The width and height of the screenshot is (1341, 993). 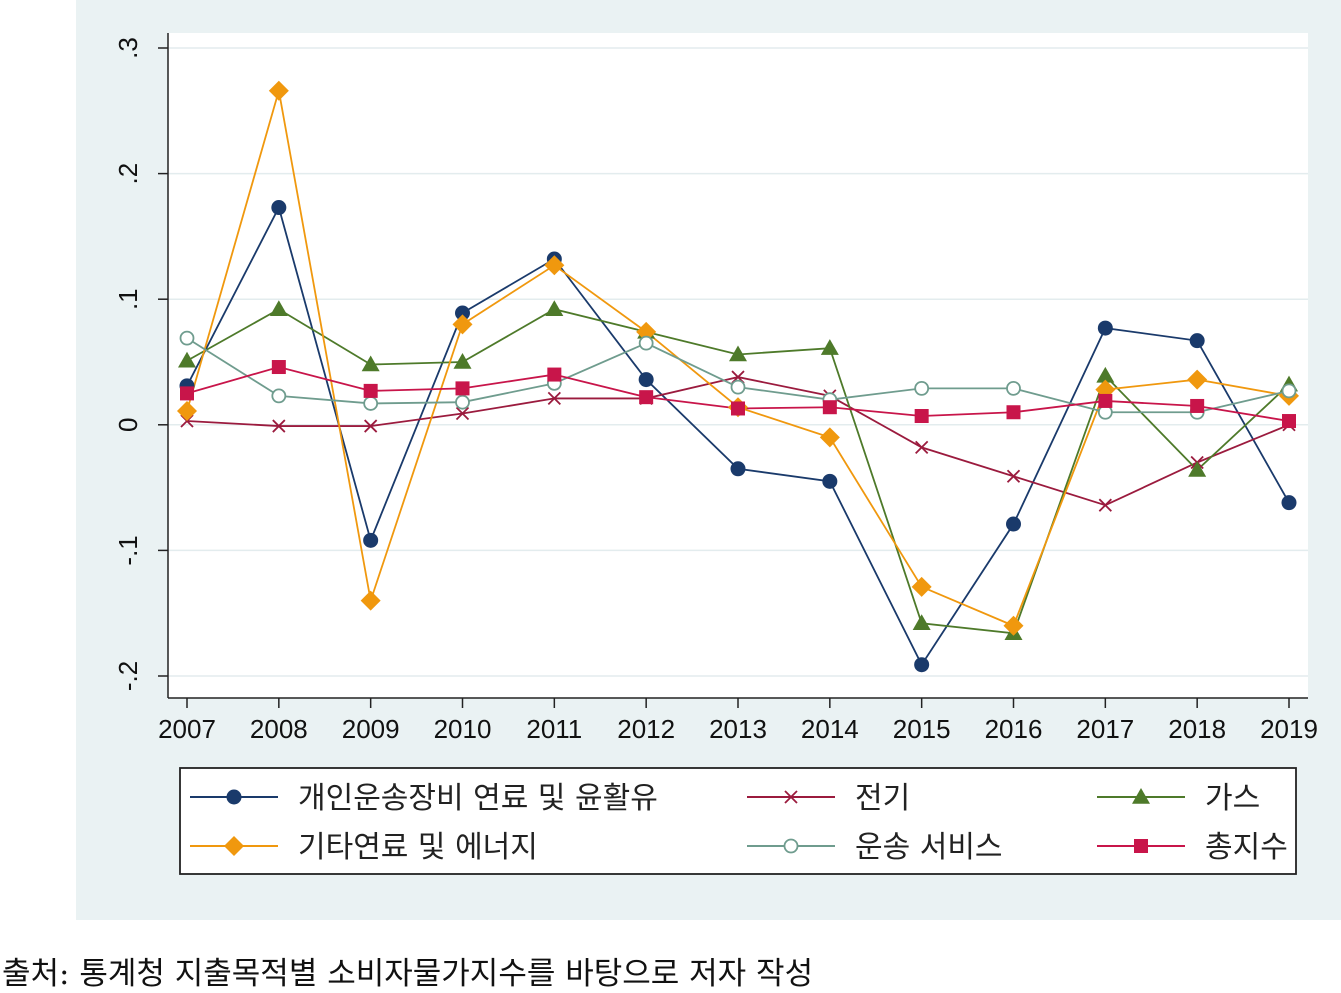 I want to click on legend-label-1: 전기, so click(x=882, y=798).